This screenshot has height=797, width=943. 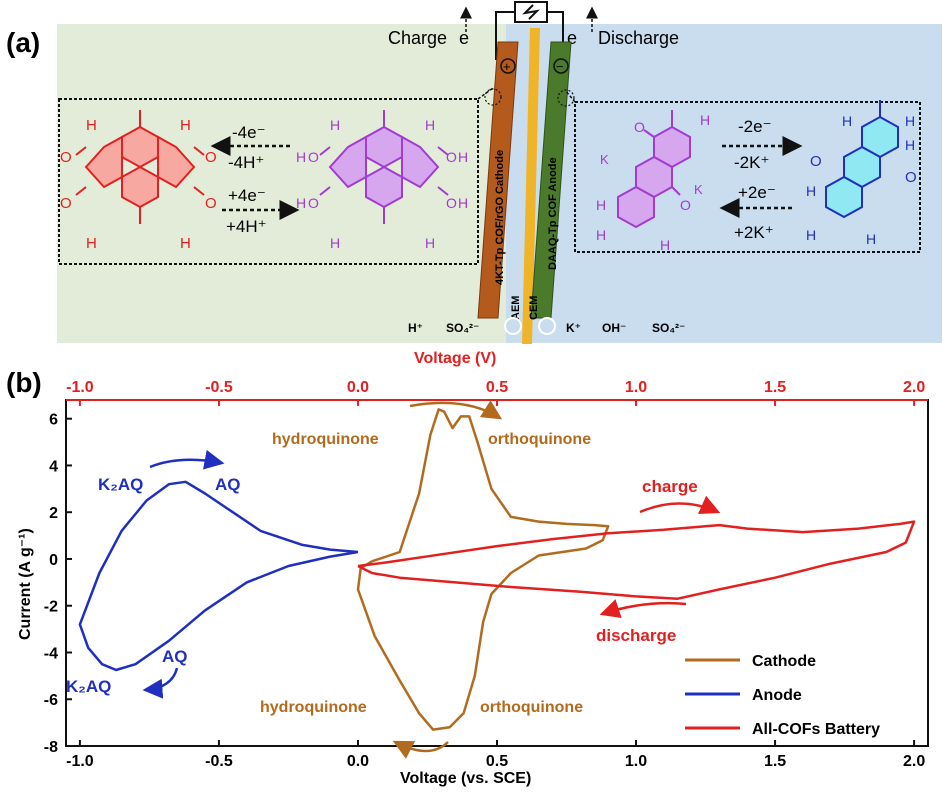 I want to click on pyrene-tetraol-molecule, so click(x=384, y=167).